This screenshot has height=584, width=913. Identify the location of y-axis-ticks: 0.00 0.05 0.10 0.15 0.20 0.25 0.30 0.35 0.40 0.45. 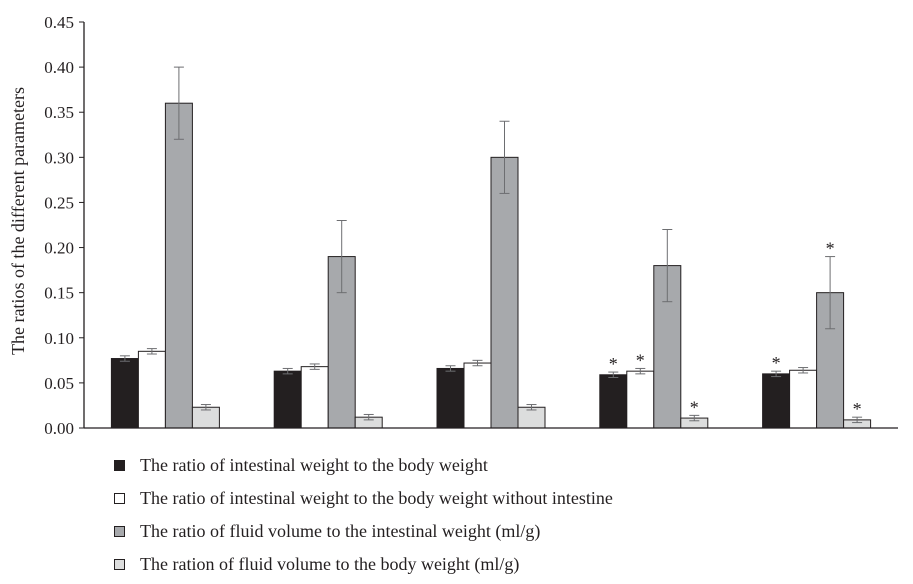
(64, 225).